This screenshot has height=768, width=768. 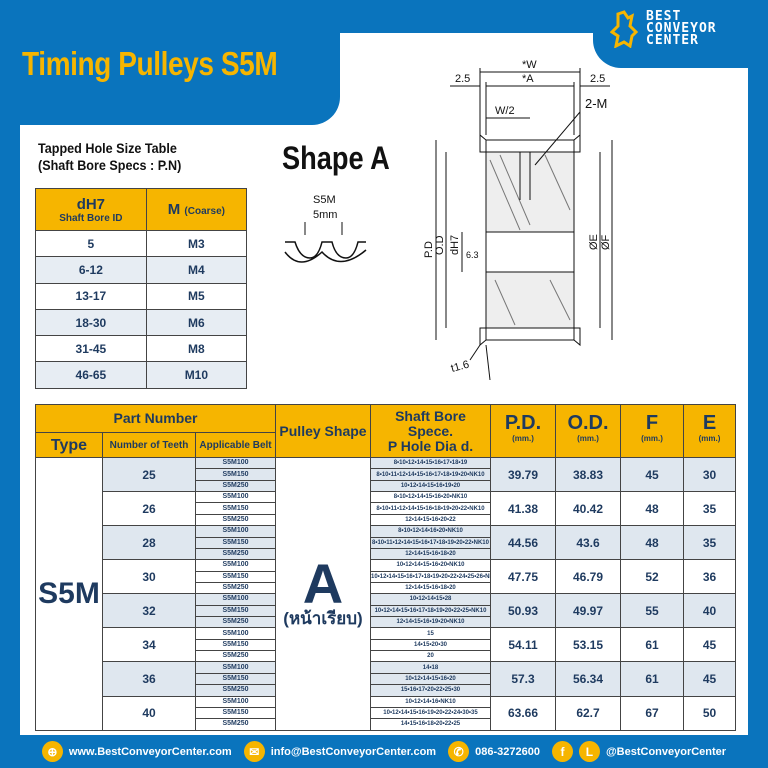 I want to click on table-row: 34 S5M100 15 54.11 53.15 61 45, so click(x=386, y=645).